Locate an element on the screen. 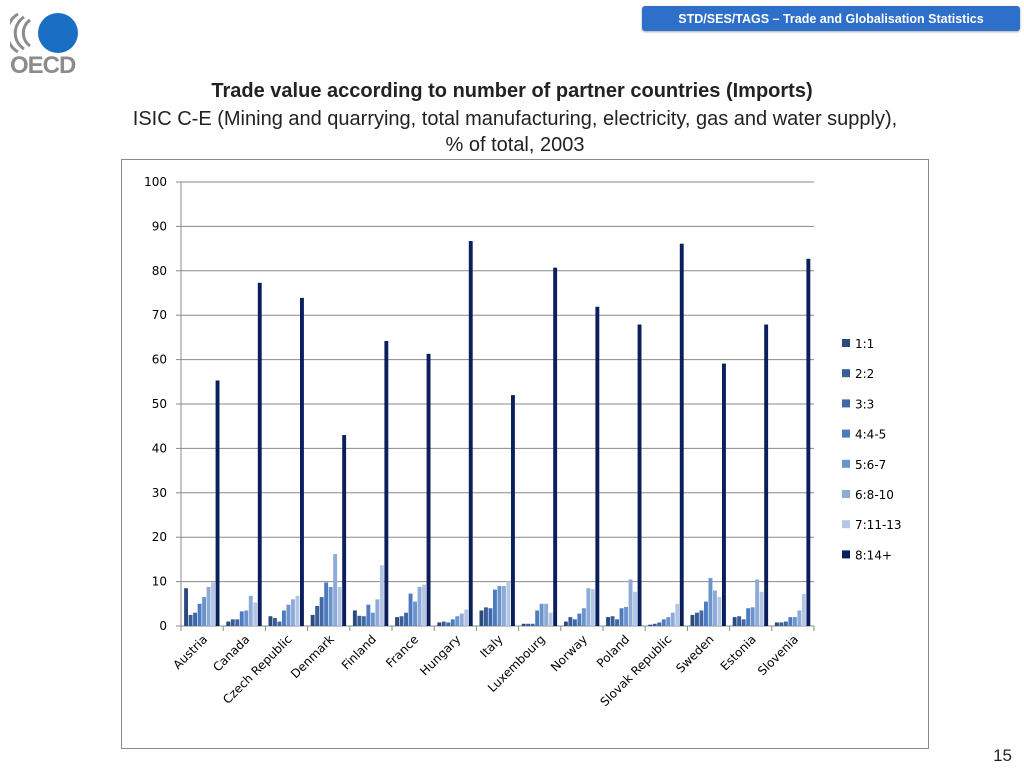 The height and width of the screenshot is (768, 1024). y-tick-label: 40 is located at coordinates (159, 448).